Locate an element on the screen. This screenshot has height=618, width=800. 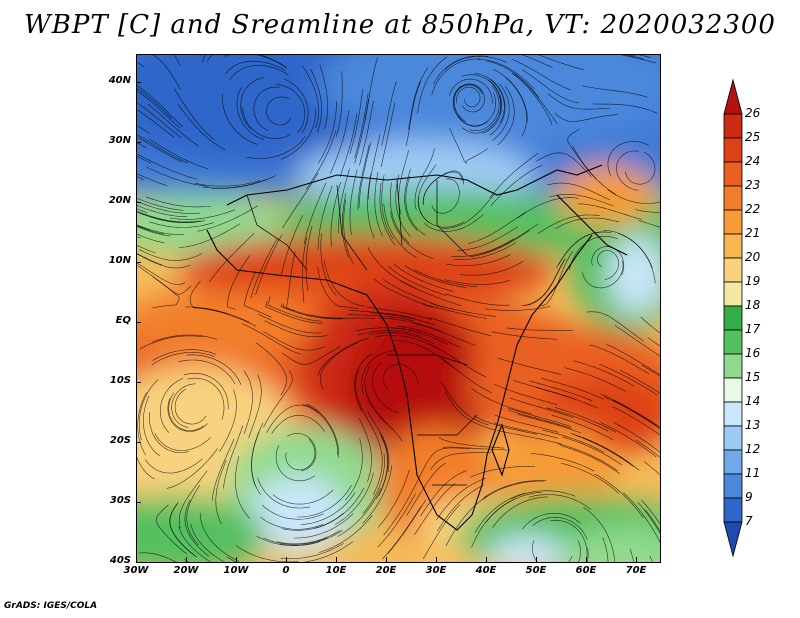
lon-label: 20W is located at coordinates (186, 570).